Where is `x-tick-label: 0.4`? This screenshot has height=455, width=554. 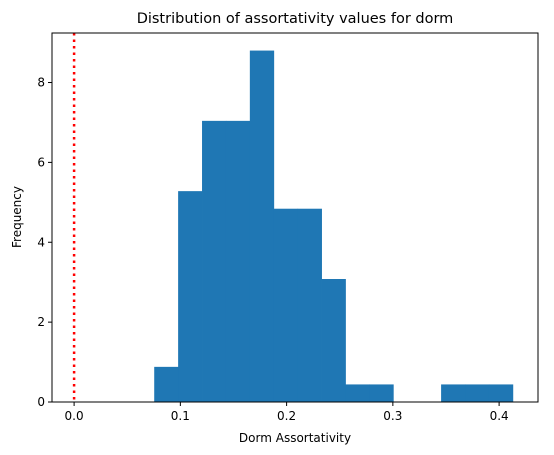
x-tick-label: 0.4 is located at coordinates (499, 416).